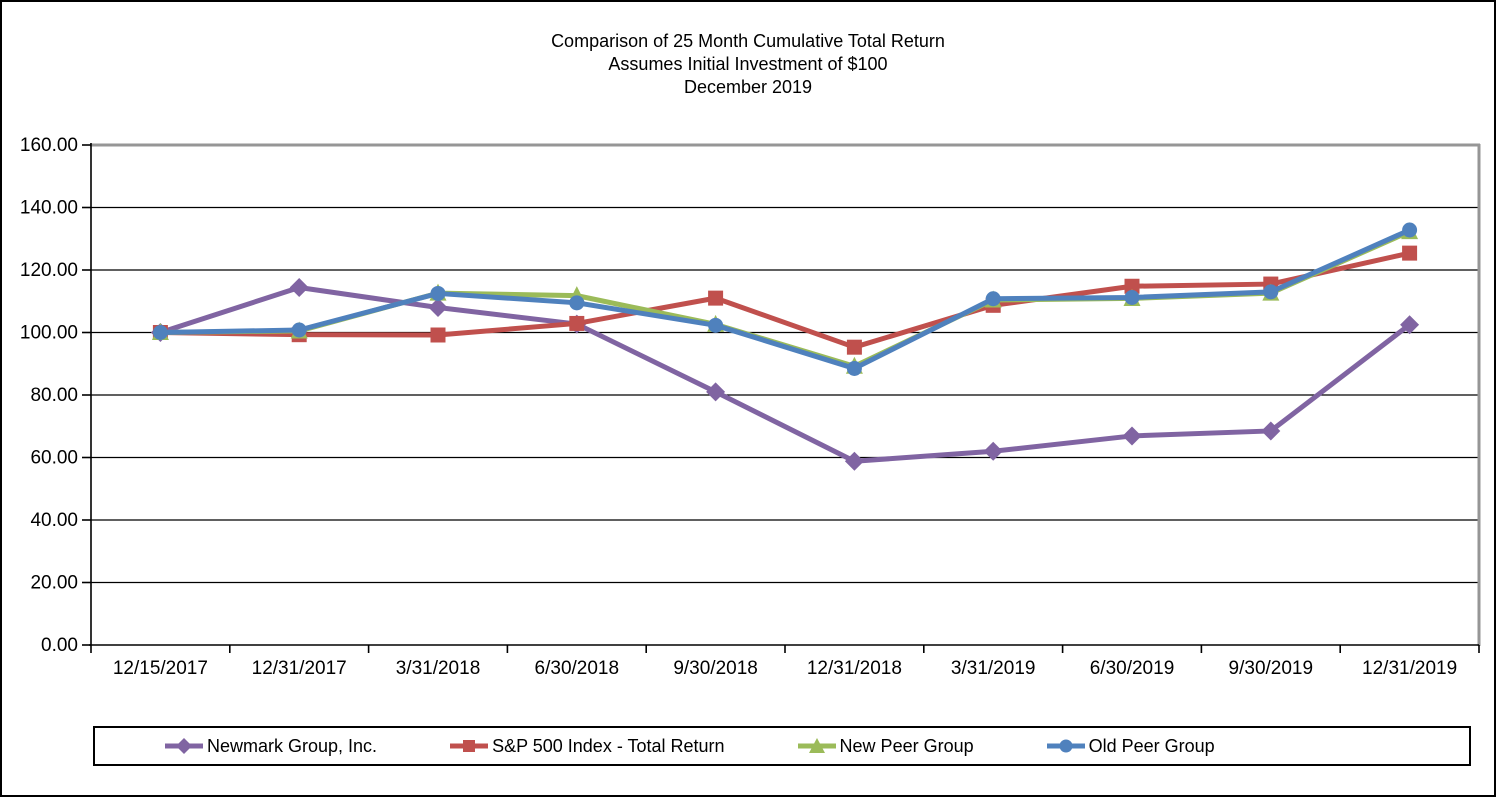  Describe the element at coordinates (1409, 668) in the screenshot. I see `x-tick-label: 12/31/2019` at that location.